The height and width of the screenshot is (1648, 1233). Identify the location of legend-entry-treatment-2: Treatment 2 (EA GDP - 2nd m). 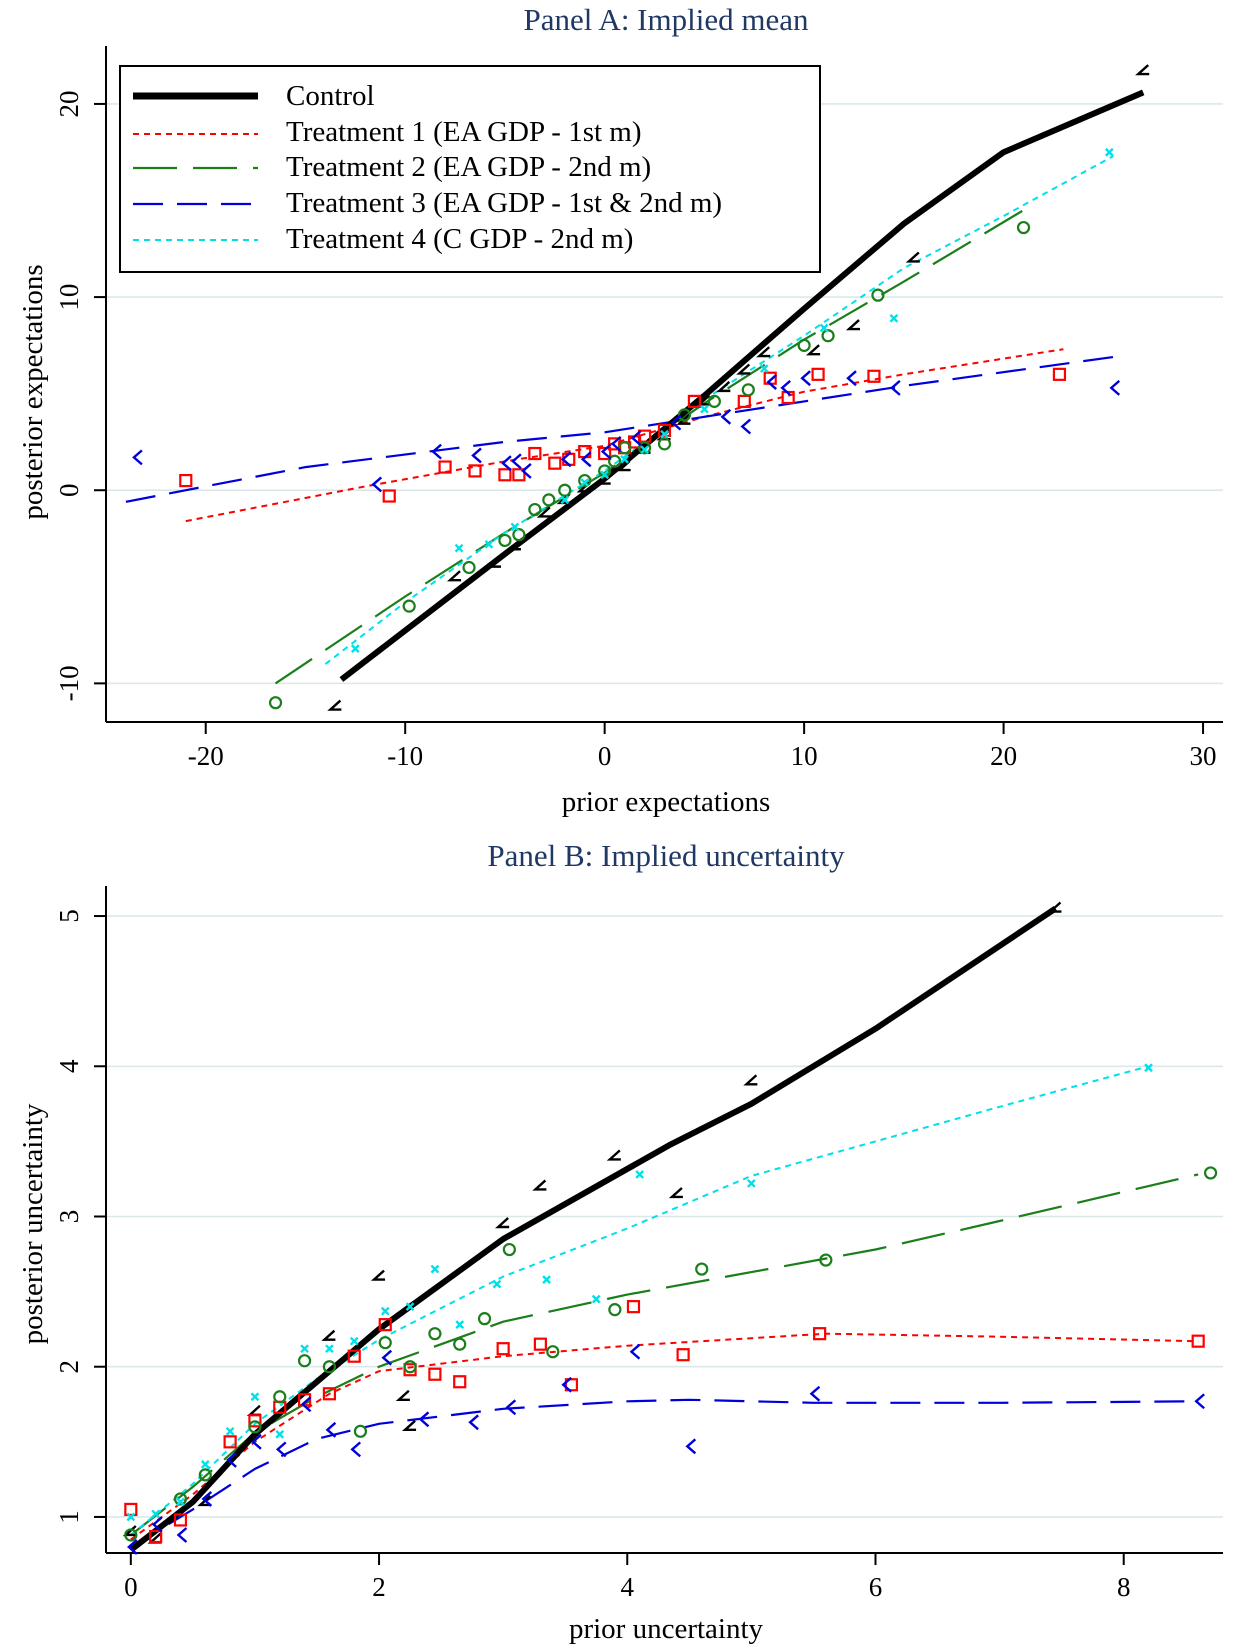
(392, 167).